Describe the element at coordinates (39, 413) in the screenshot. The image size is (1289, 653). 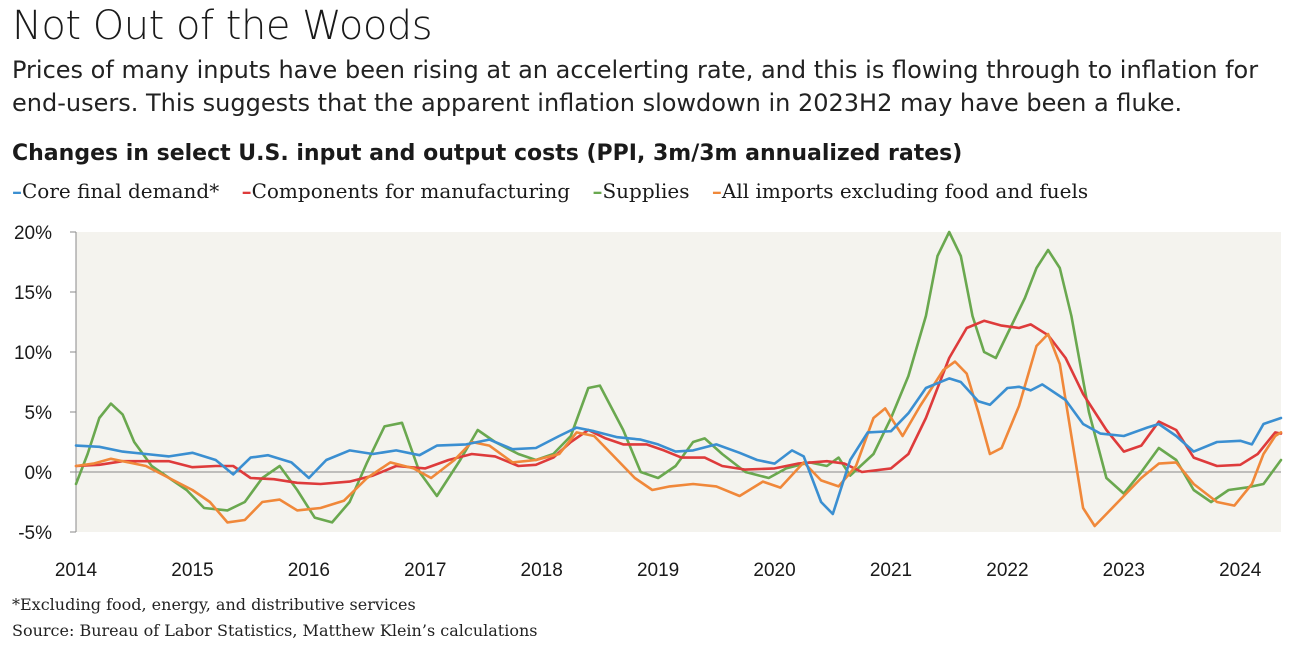
I see `y-tick-label: 5%` at that location.